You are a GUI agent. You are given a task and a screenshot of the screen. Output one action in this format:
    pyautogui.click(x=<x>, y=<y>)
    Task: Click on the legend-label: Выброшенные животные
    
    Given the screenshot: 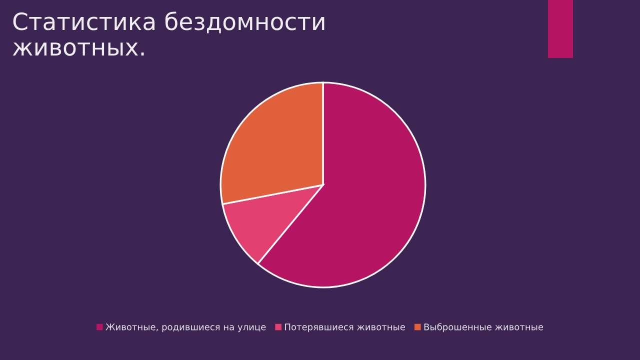 What is the action you would take?
    pyautogui.click(x=484, y=327)
    